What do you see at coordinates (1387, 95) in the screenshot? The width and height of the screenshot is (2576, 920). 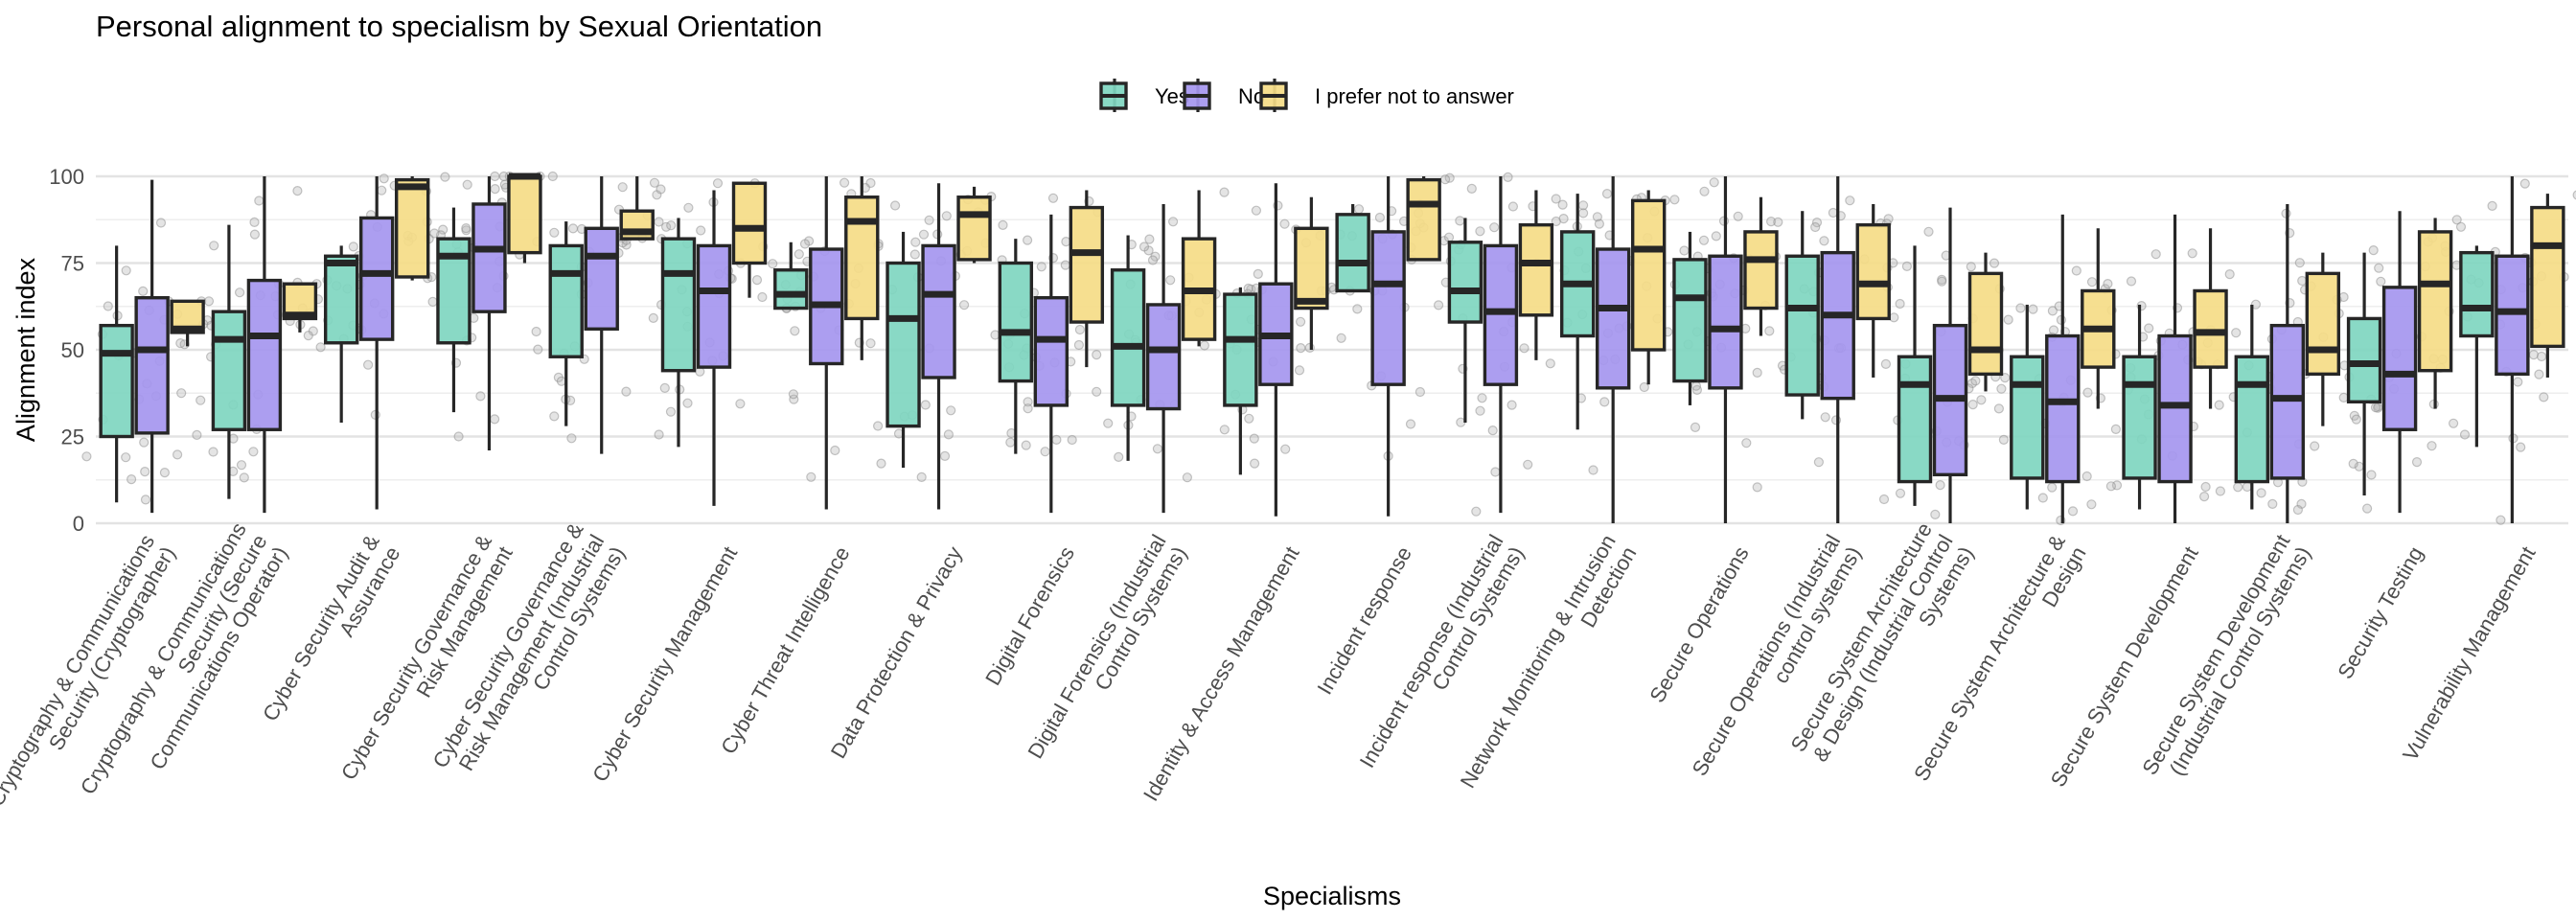 I see `legend-item-prefer-not: I prefer not to answer` at bounding box center [1387, 95].